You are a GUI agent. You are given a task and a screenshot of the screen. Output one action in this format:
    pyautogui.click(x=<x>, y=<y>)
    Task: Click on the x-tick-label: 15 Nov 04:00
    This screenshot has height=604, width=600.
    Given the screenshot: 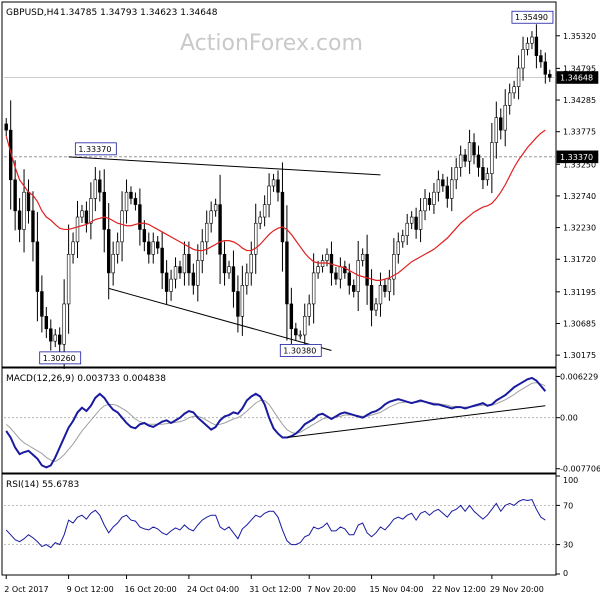 What is the action you would take?
    pyautogui.click(x=397, y=589)
    